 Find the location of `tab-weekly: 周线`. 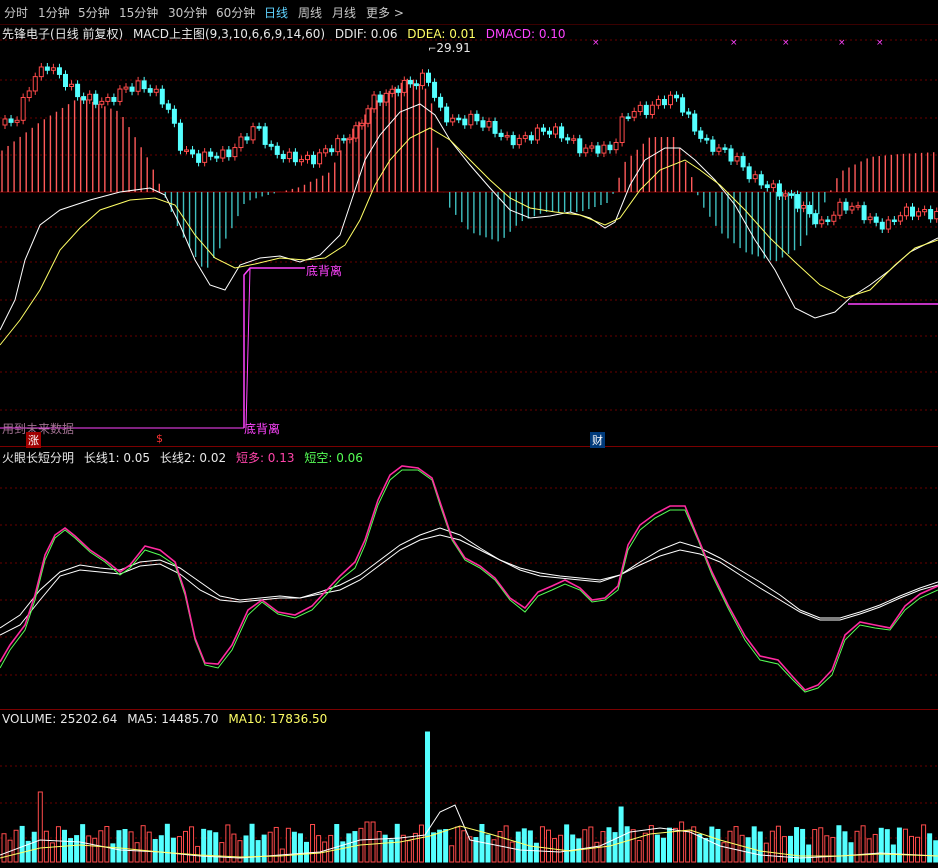

tab-weekly: 周线 is located at coordinates (310, 13).